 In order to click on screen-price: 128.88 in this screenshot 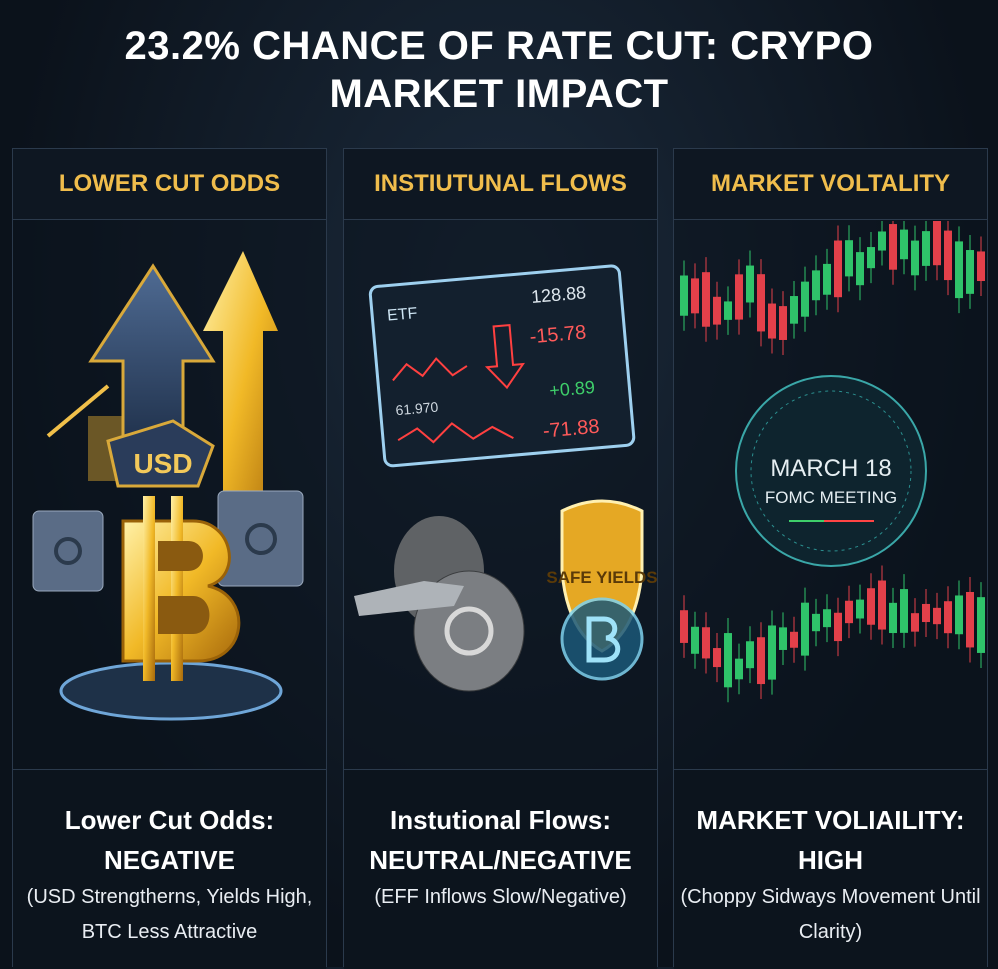, I will do `click(558, 294)`.